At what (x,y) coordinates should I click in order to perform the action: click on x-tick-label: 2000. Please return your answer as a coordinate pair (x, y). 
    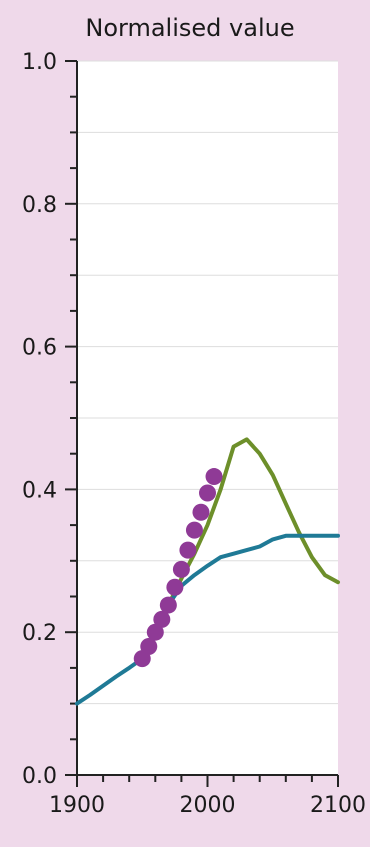
    Looking at the image, I should click on (208, 805).